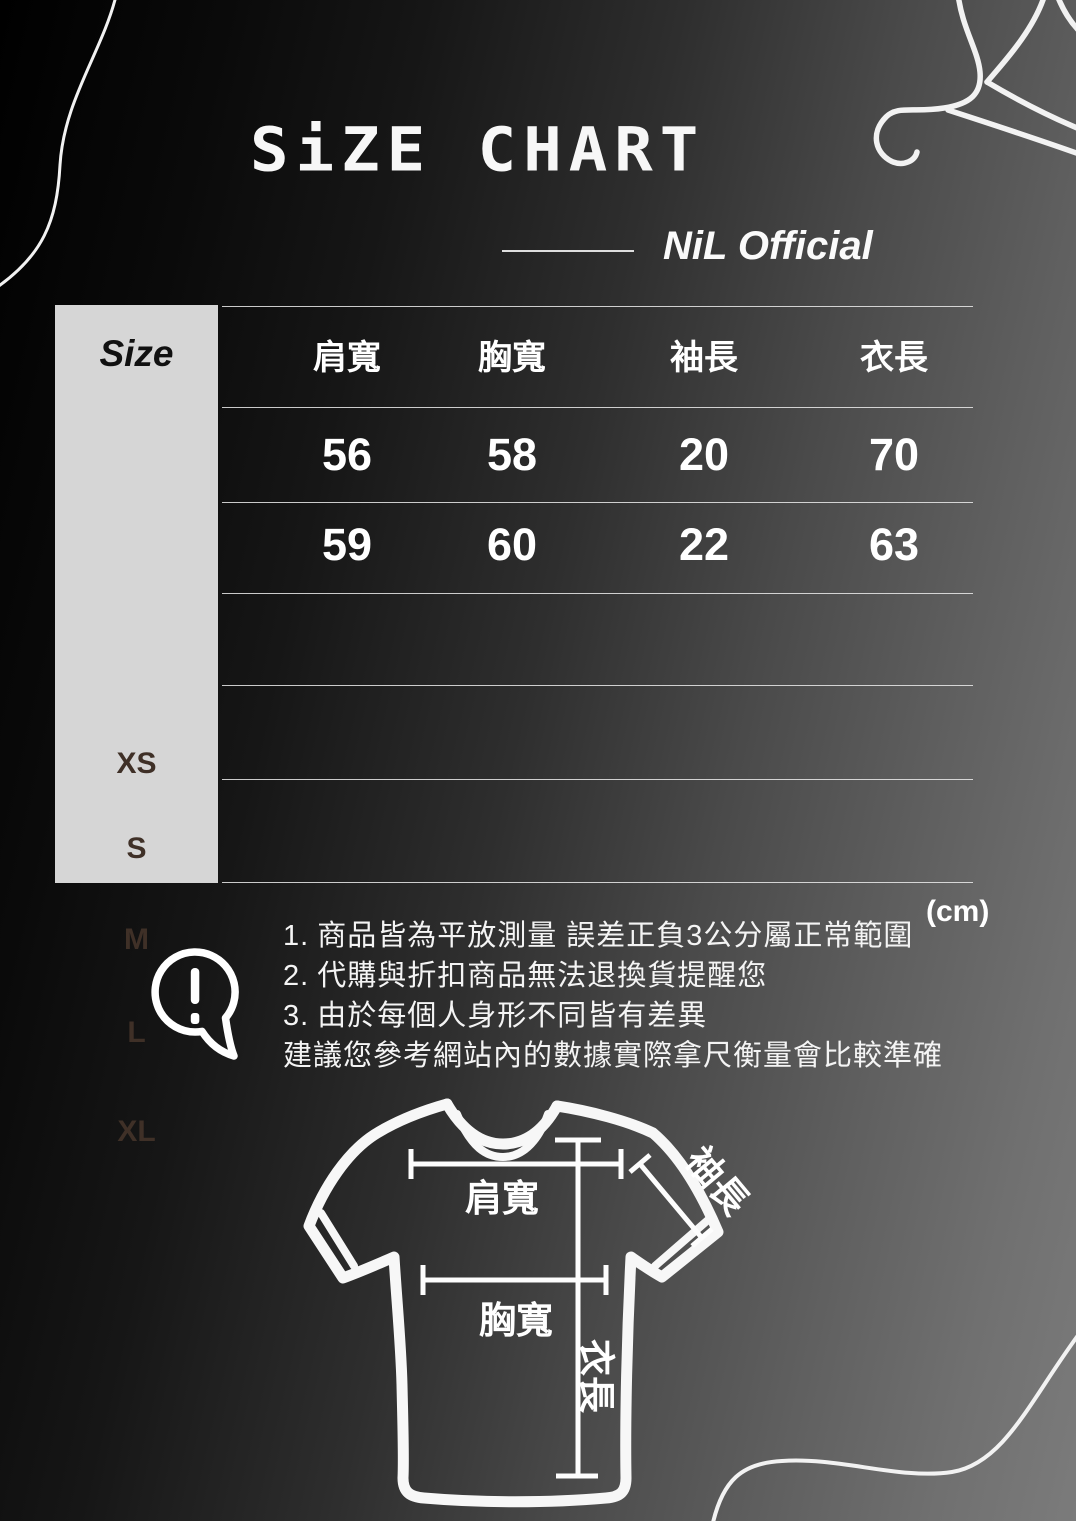 The height and width of the screenshot is (1521, 1076). What do you see at coordinates (894, 358) in the screenshot?
I see `column-header-length: 衣長` at bounding box center [894, 358].